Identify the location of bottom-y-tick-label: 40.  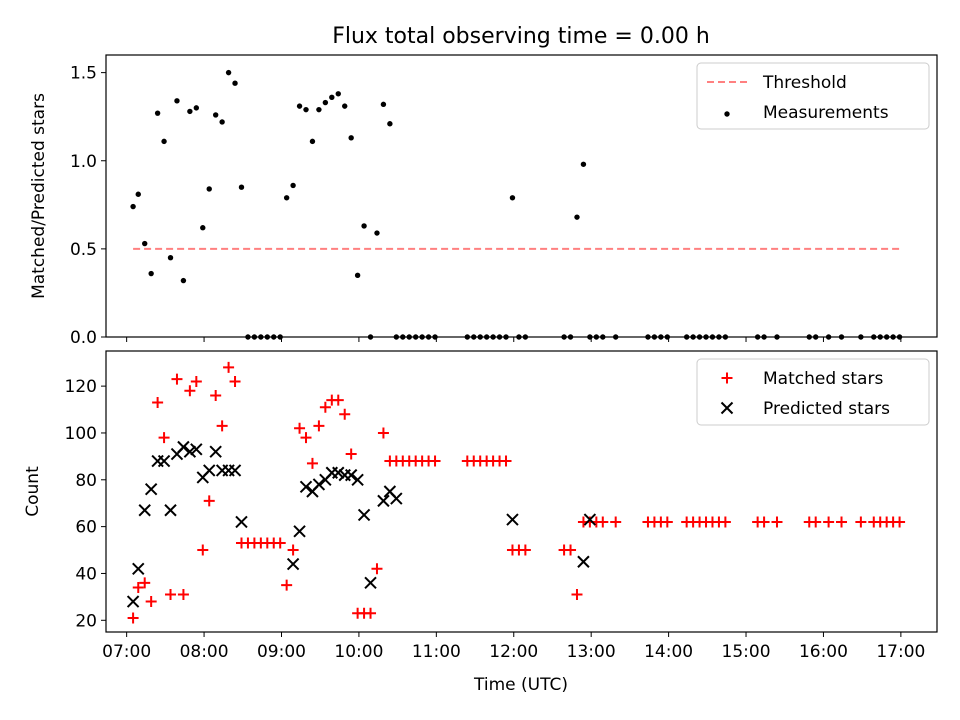
(86, 574).